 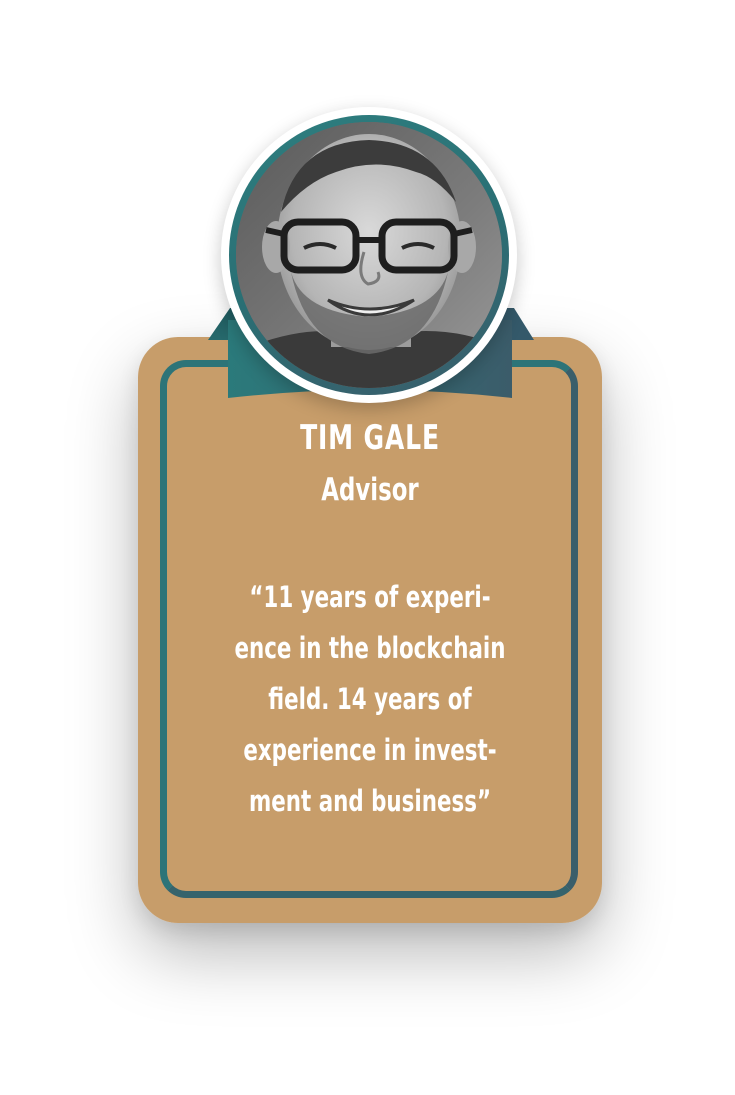 I want to click on avatar, so click(x=369, y=255).